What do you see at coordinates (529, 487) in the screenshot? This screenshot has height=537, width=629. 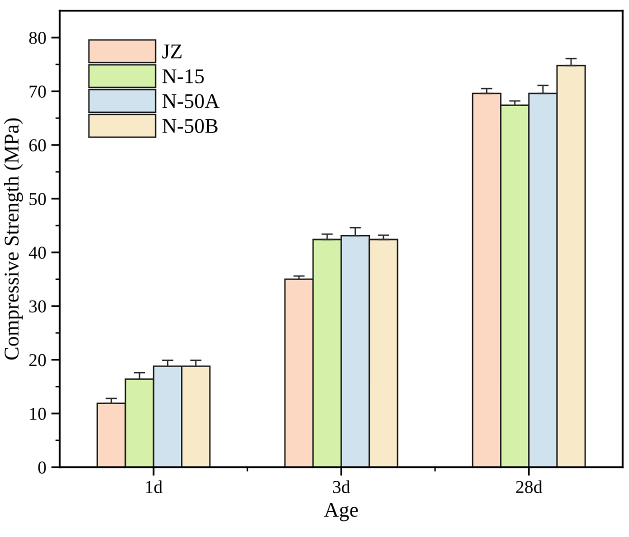 I see `x-tick-label: 28d` at bounding box center [529, 487].